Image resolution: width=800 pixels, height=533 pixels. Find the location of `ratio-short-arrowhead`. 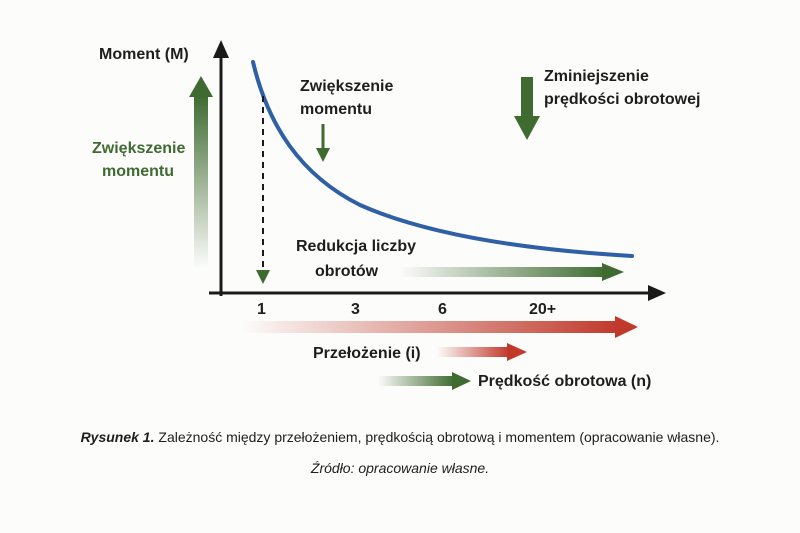

ratio-short-arrowhead is located at coordinates (517, 352).